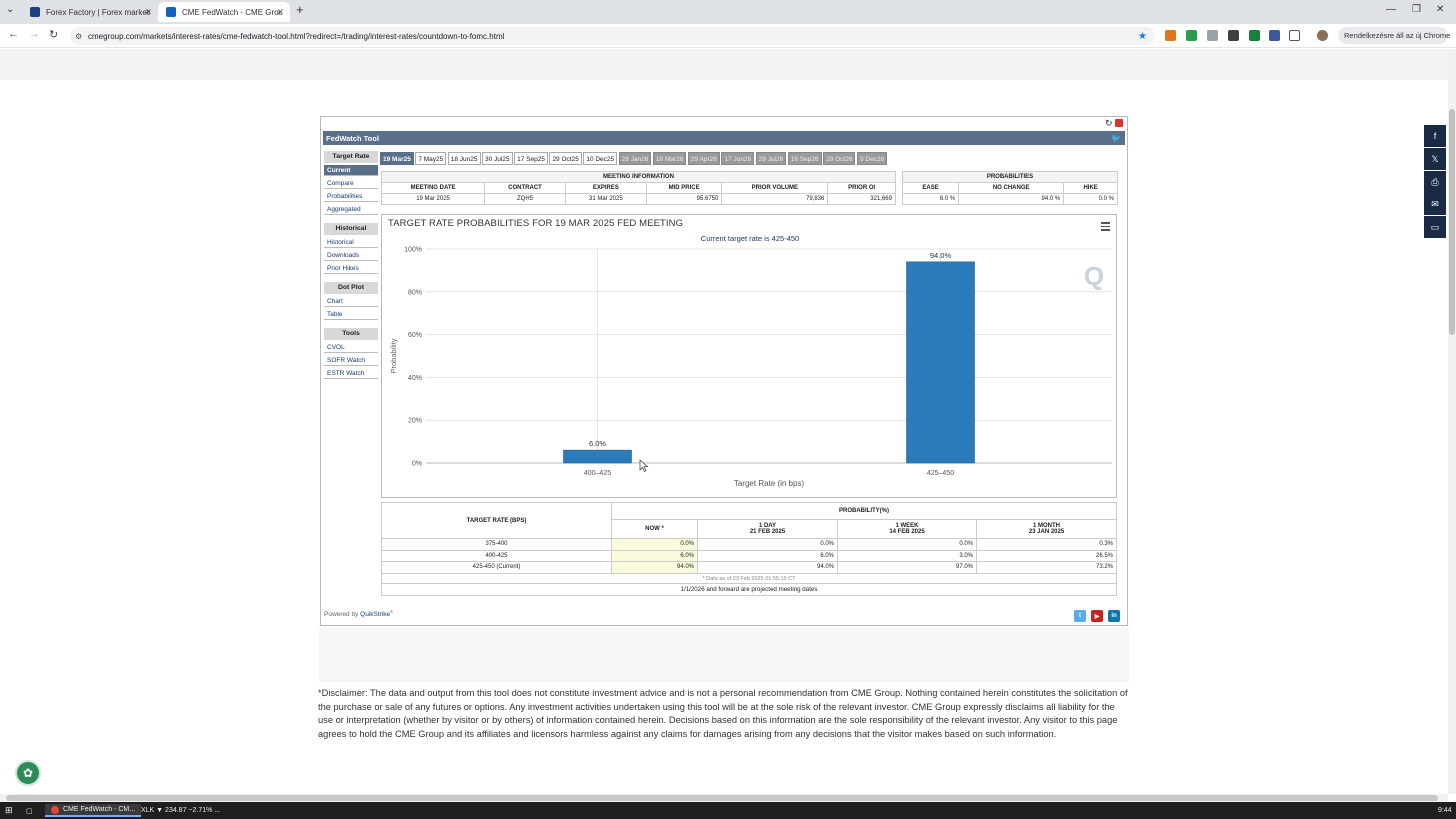 The width and height of the screenshot is (1456, 819). I want to click on col-header: EXPIRES, so click(605, 188).